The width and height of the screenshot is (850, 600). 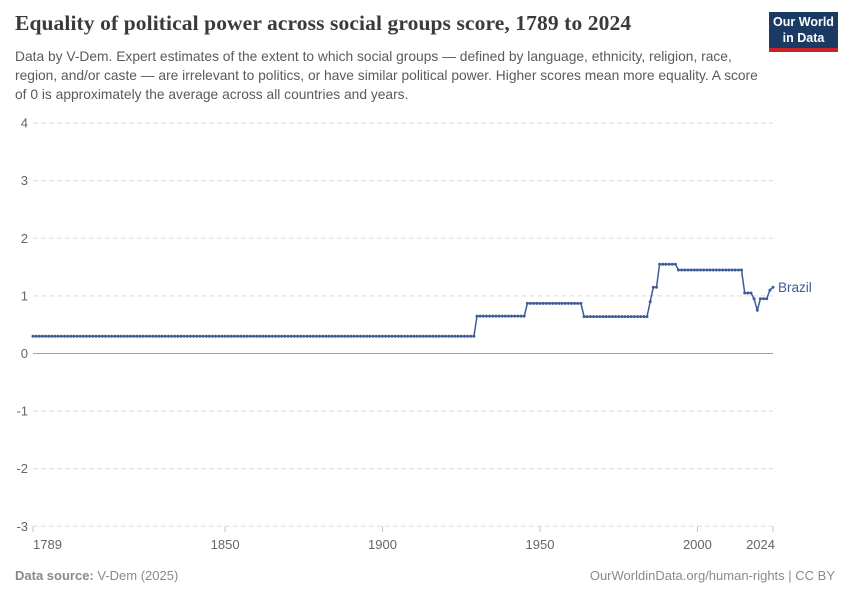 I want to click on owid-logo-line2: in Data, so click(x=803, y=37).